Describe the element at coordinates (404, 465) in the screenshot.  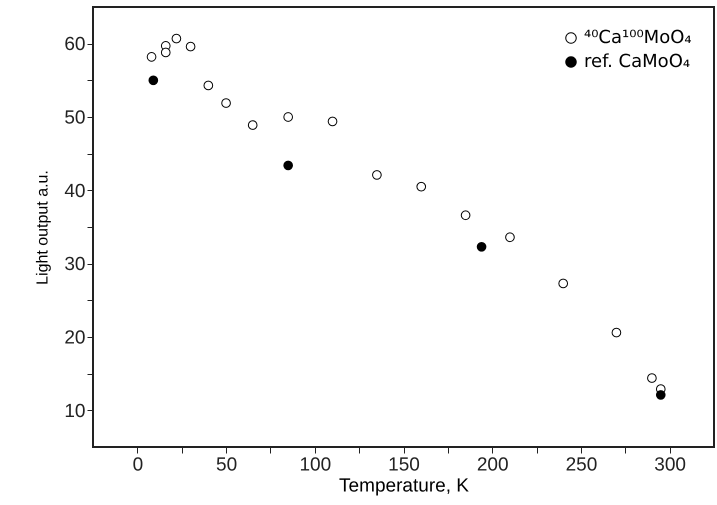
I see `x-tick-label: 150` at that location.